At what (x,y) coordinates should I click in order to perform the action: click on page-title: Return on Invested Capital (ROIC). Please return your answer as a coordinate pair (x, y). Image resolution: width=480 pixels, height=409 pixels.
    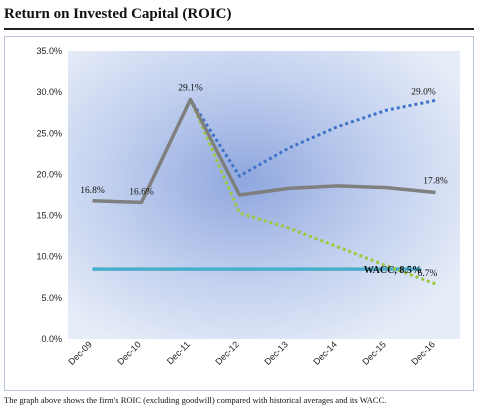
    Looking at the image, I should click on (118, 14).